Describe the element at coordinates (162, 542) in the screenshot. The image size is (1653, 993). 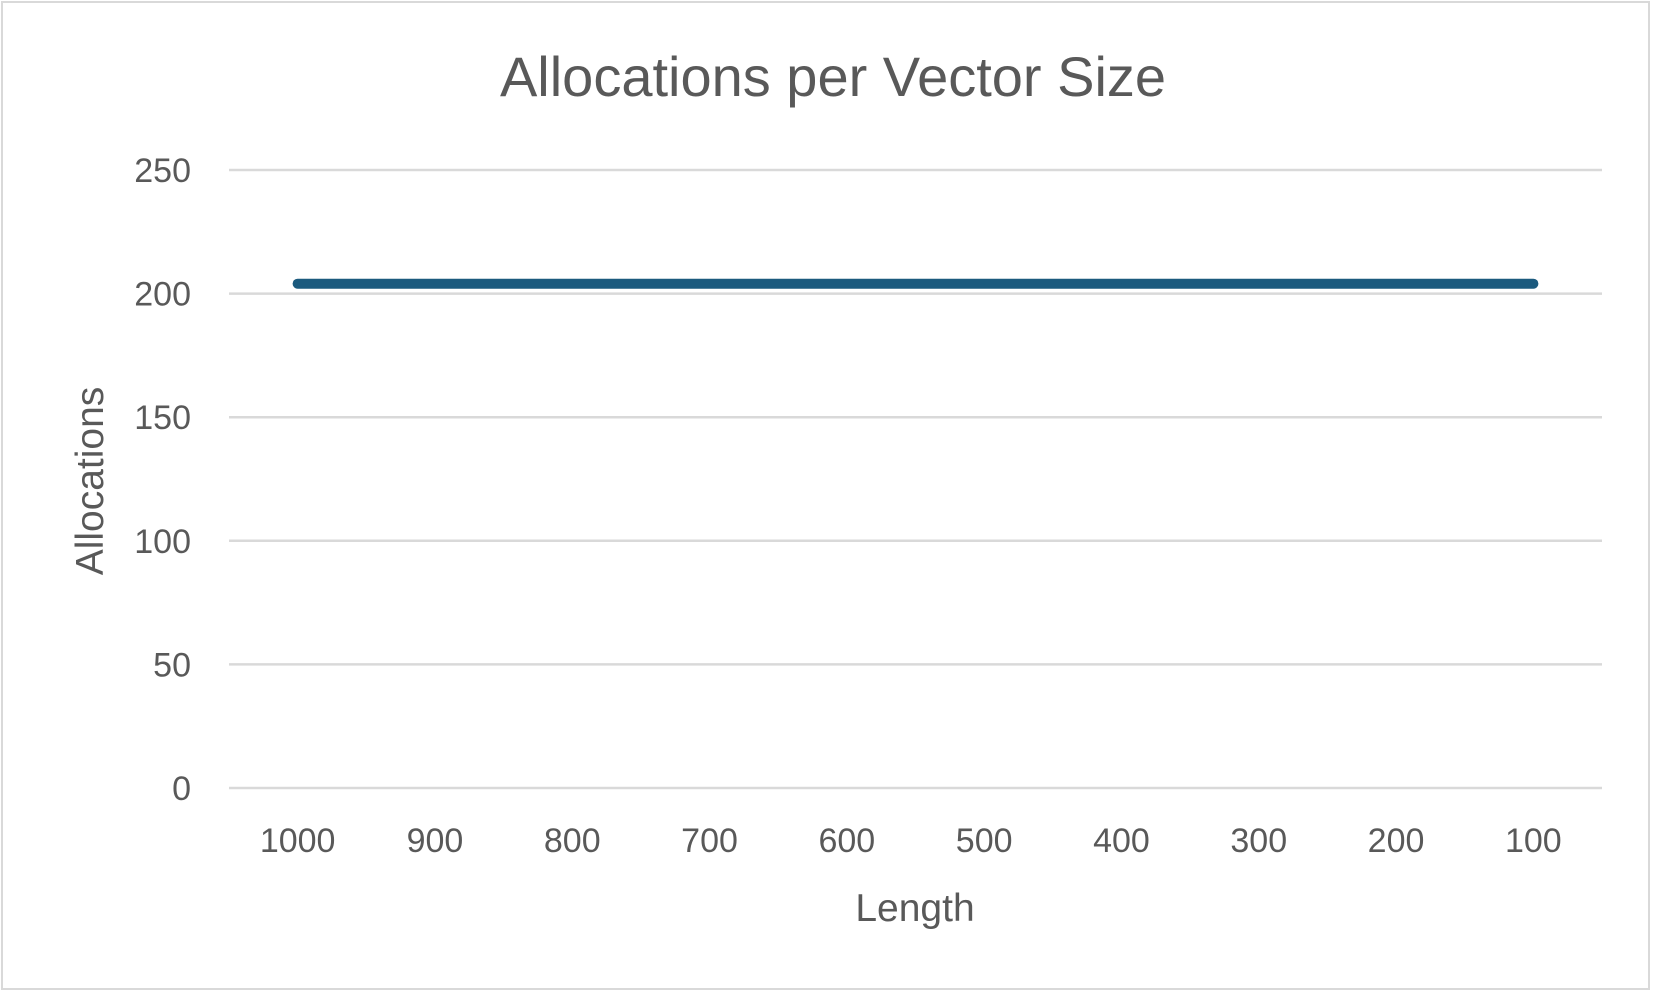
I see `y-tick-label-100: 100` at that location.